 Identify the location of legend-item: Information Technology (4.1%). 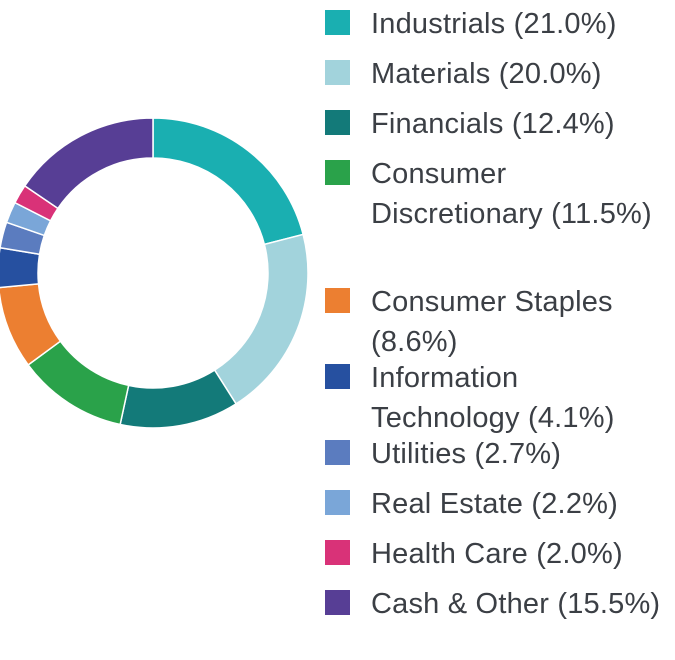
(497, 396).